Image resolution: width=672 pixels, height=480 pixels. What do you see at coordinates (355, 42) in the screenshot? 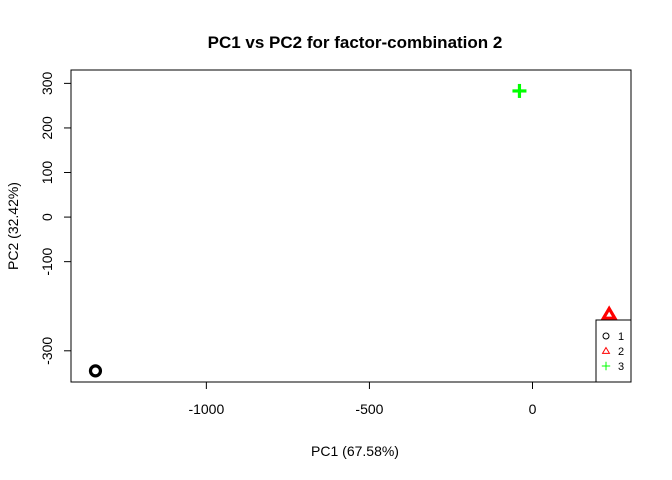
I see `chart-title: PC1 vs PC2 for factor-combination 2` at bounding box center [355, 42].